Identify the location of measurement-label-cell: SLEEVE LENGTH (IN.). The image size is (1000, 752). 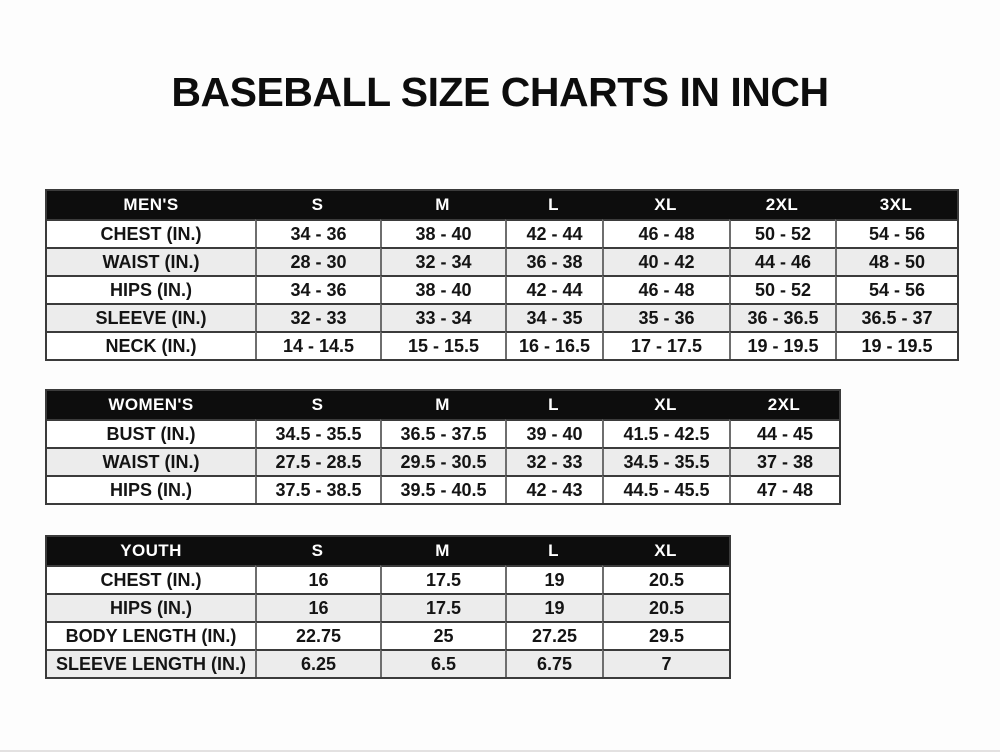
(151, 663).